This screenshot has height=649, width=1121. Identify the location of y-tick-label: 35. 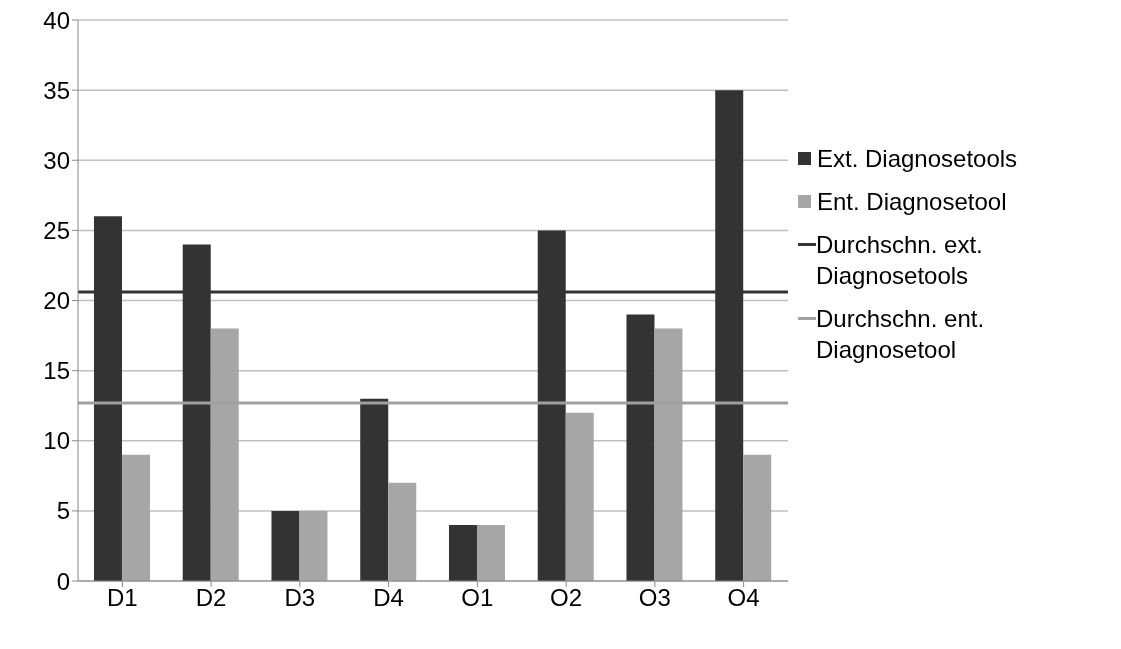
(56, 90).